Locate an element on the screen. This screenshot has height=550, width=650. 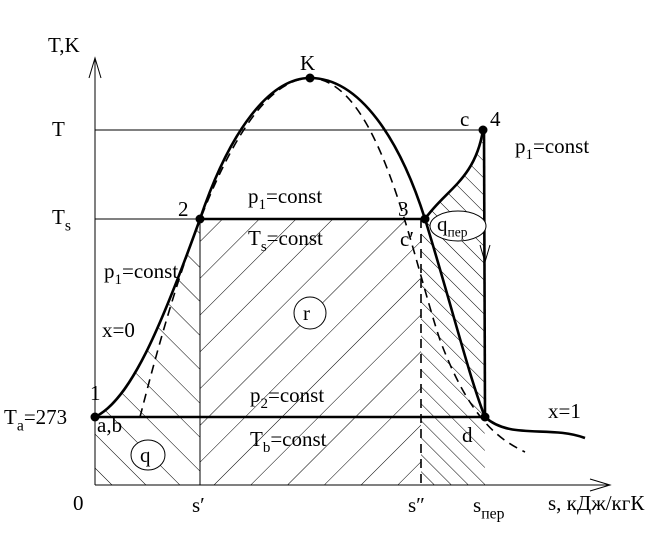
x-tick-label-sub: пер is located at coordinates (492, 513).